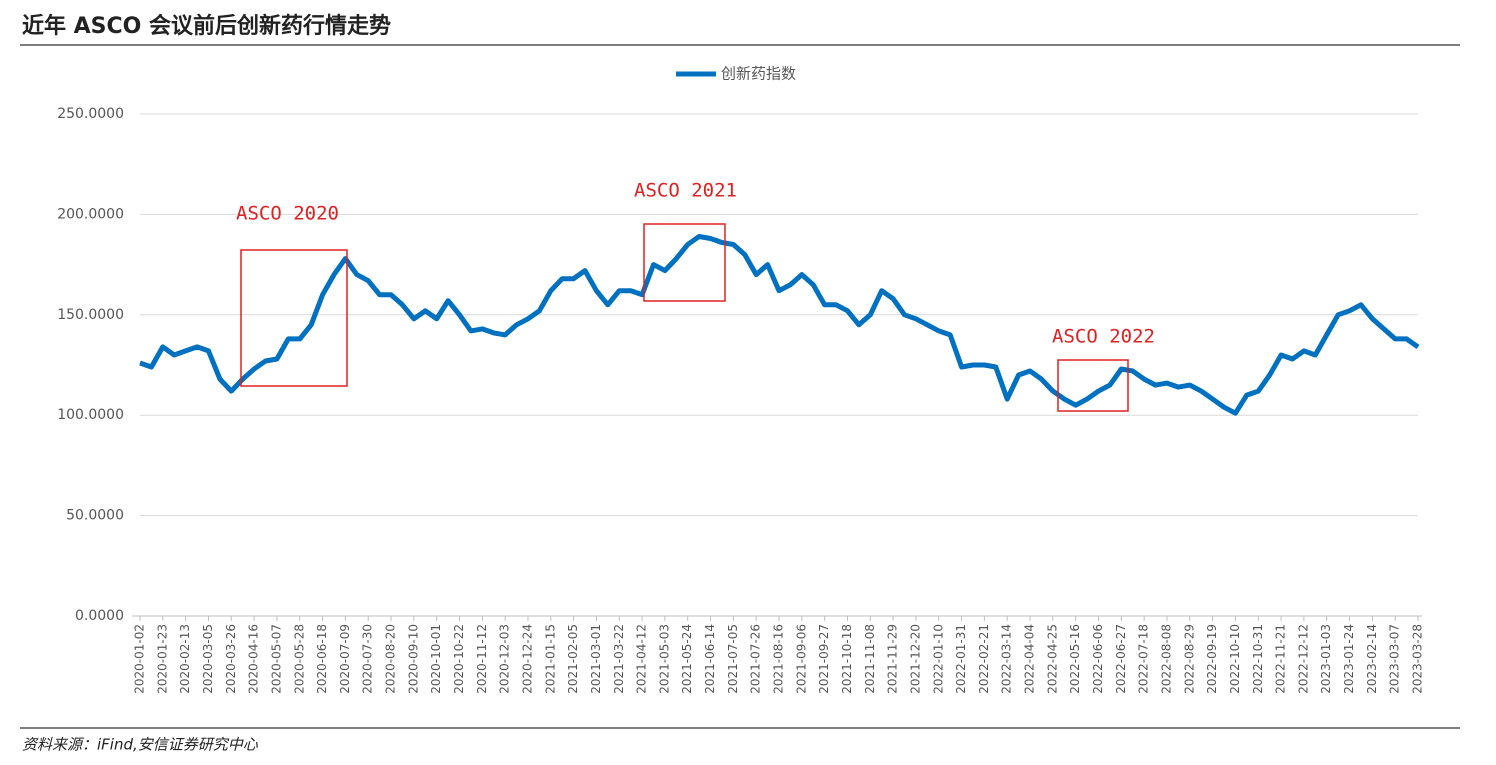 The height and width of the screenshot is (765, 1496). Describe the element at coordinates (287, 214) in the screenshot. I see `annotation-label: ASCO 2020` at that location.